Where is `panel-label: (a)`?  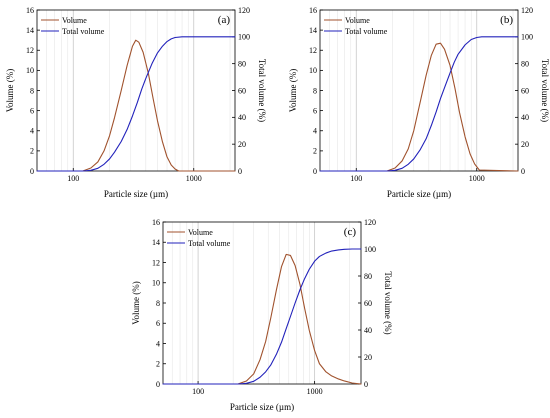
panel-label: (a) is located at coordinates (224, 20).